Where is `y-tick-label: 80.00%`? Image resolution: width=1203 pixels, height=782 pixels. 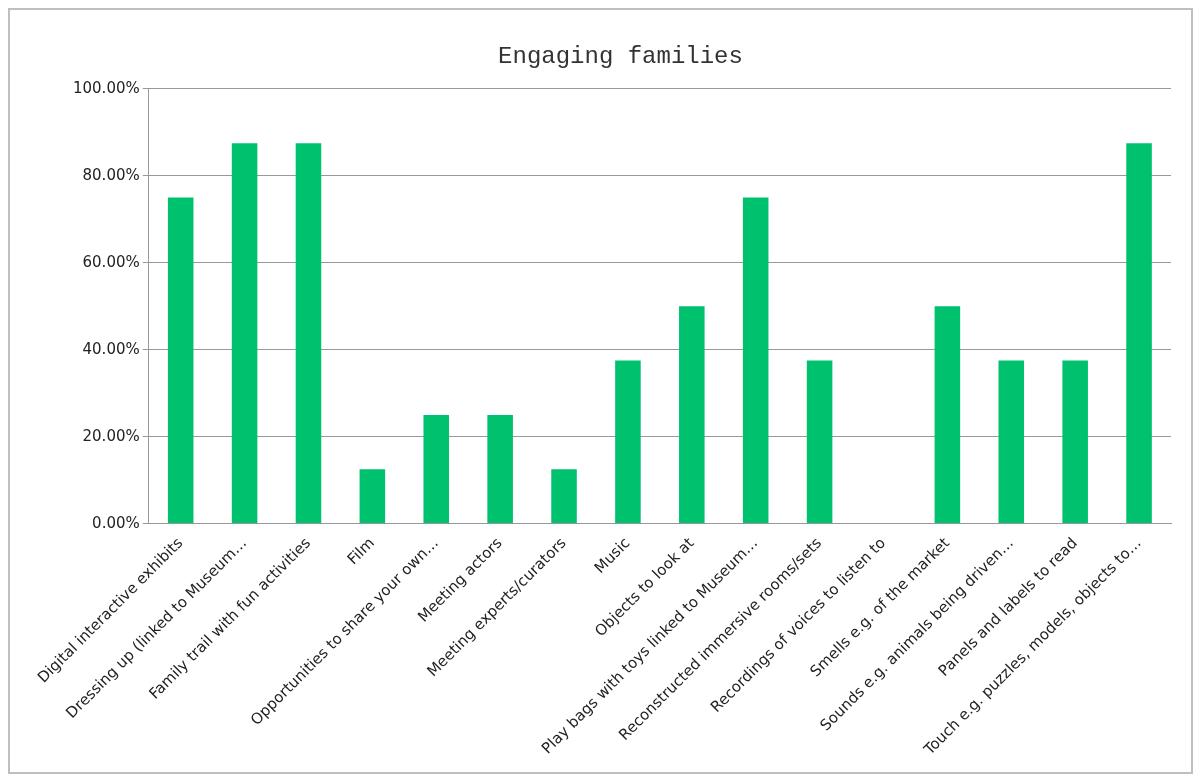 y-tick-label: 80.00% is located at coordinates (111, 174).